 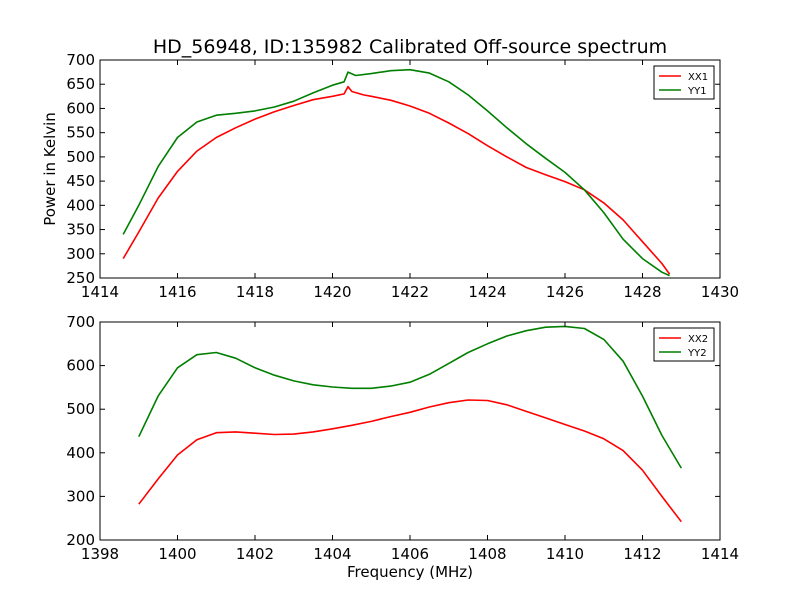 What do you see at coordinates (255, 292) in the screenshot?
I see `x-tick-label: 1418` at bounding box center [255, 292].